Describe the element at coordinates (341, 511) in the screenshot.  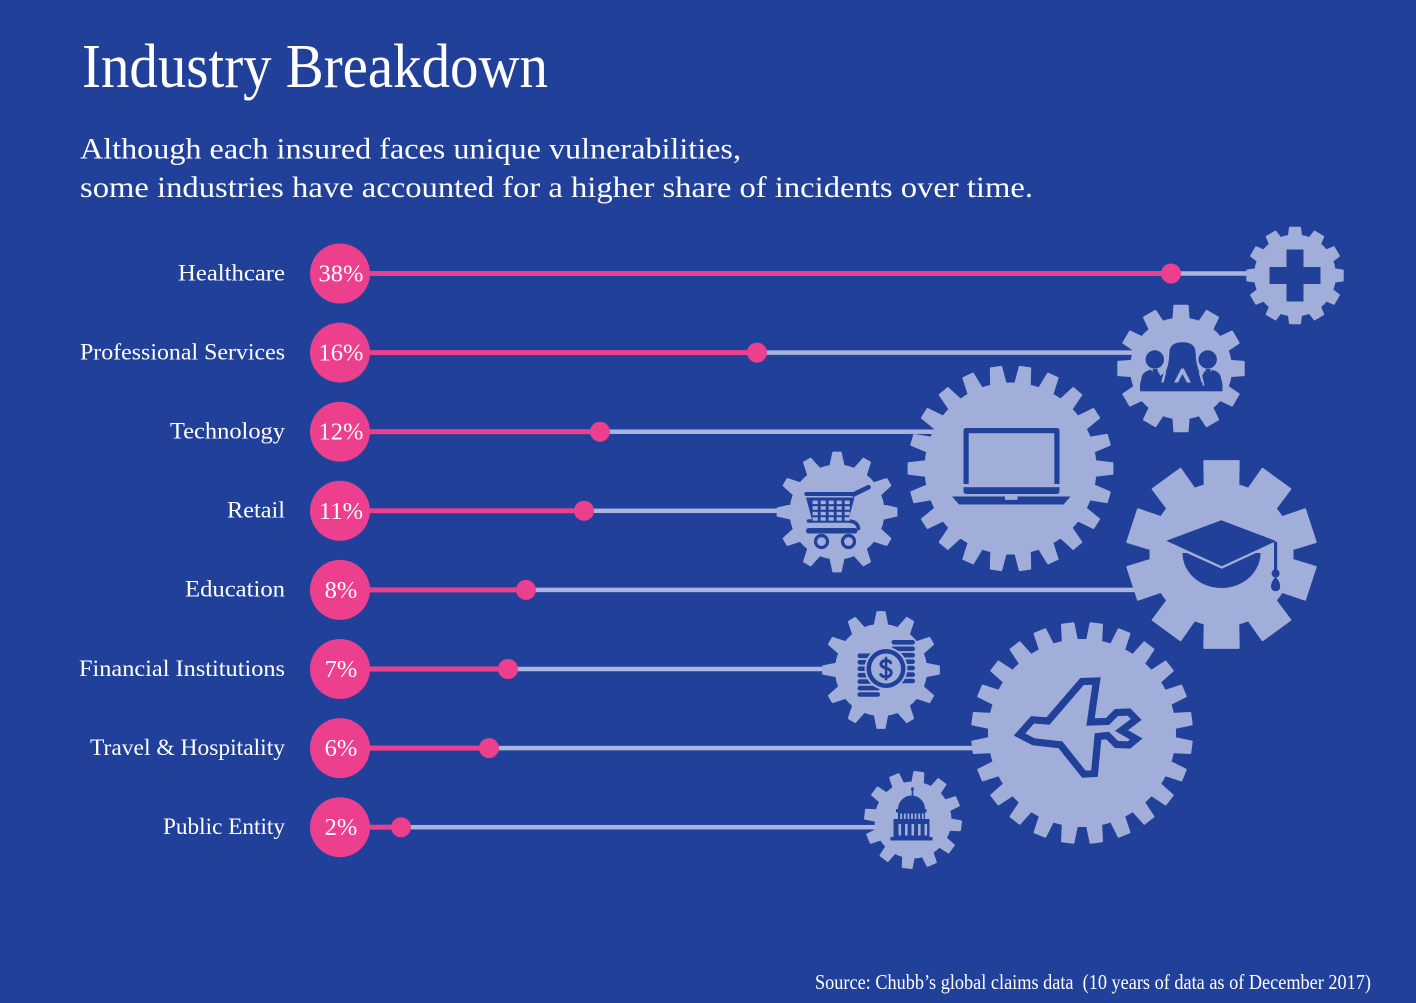
I see `svg-text: 11%` at that location.